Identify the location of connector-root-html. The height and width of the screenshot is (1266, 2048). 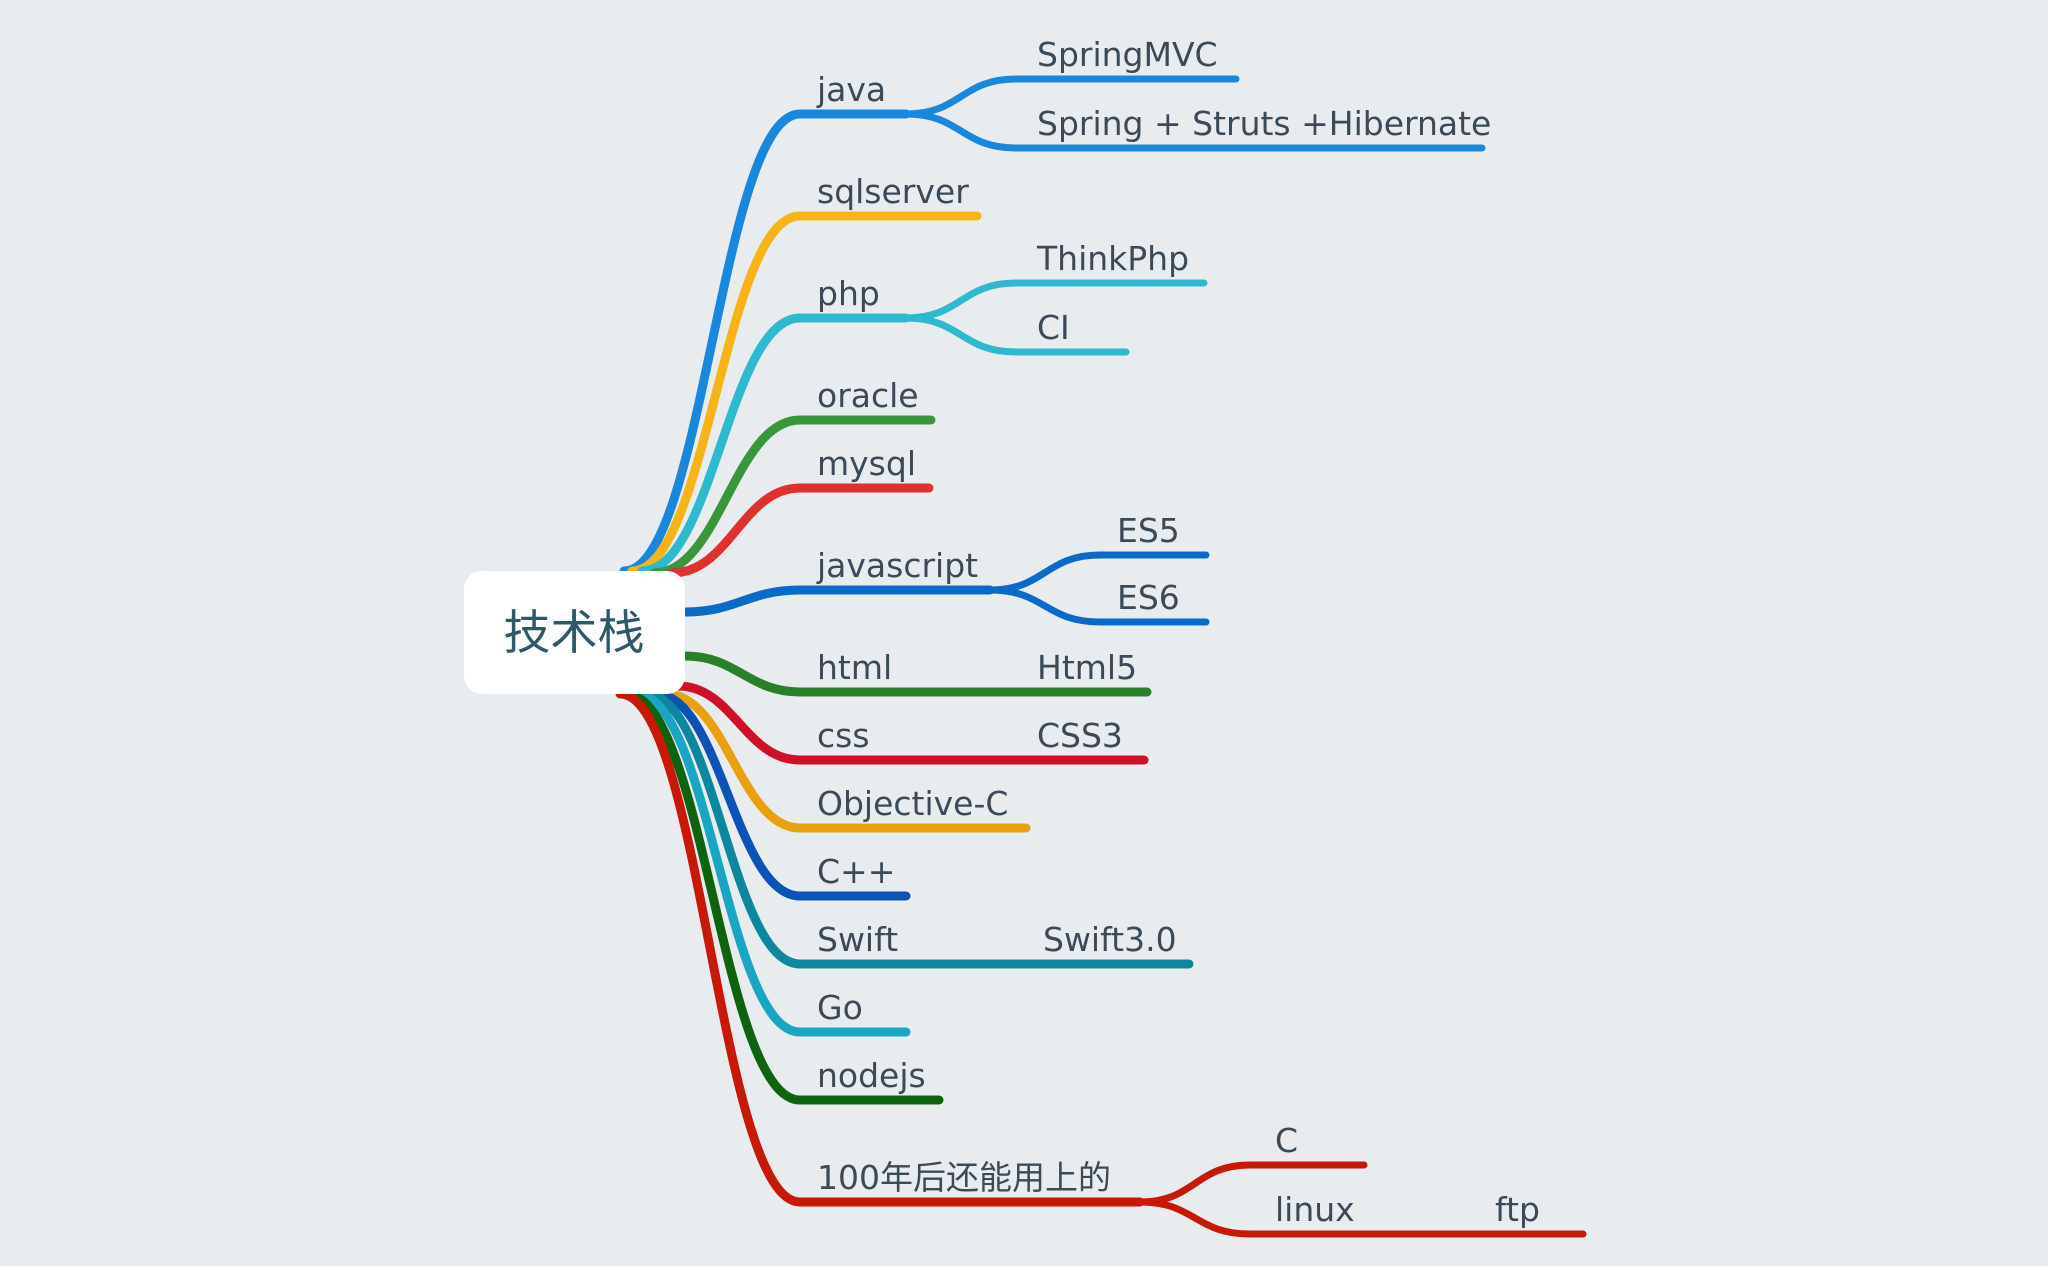
(742, 674).